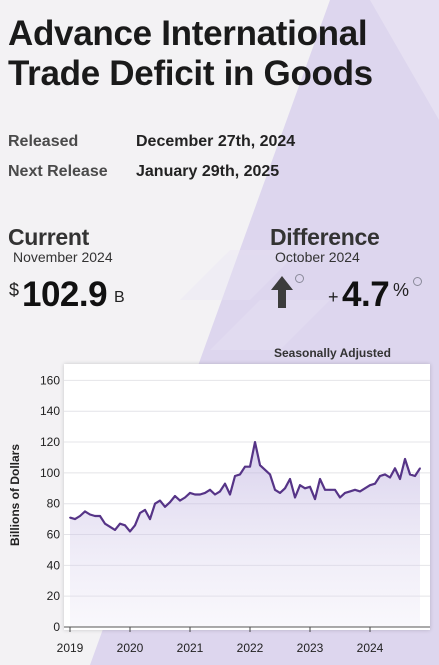 The height and width of the screenshot is (665, 439). Describe the element at coordinates (58, 171) in the screenshot. I see `next-release-label: Next Release` at that location.